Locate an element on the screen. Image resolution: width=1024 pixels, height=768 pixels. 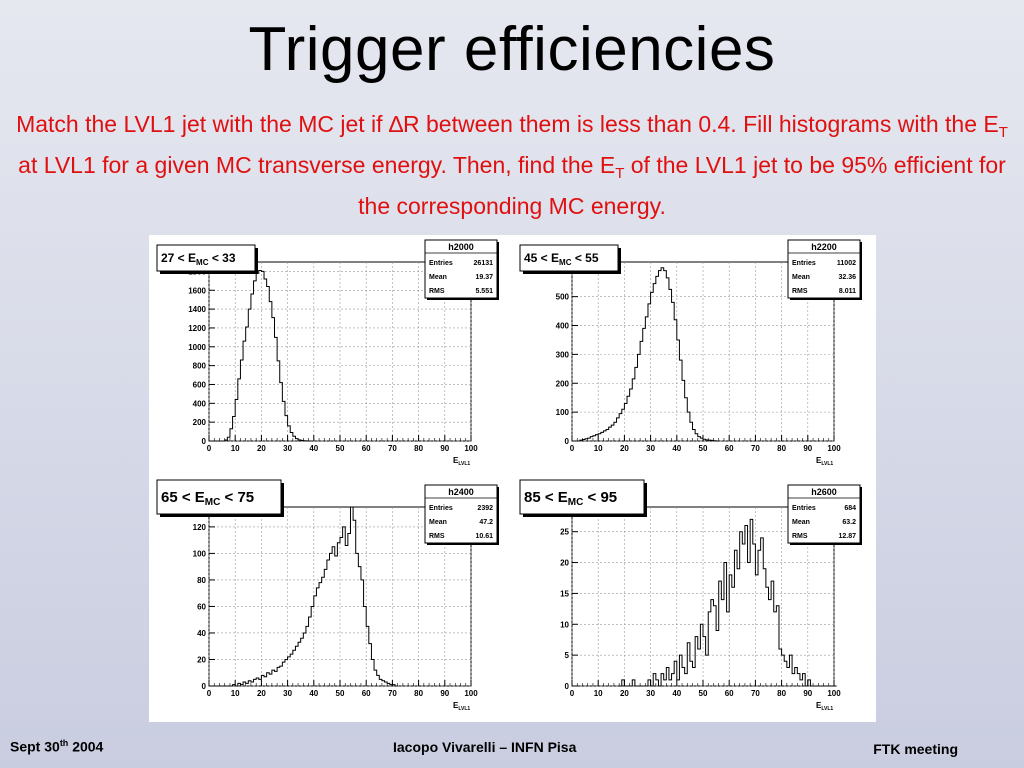
y-tick-label: 15 is located at coordinates (564, 593).